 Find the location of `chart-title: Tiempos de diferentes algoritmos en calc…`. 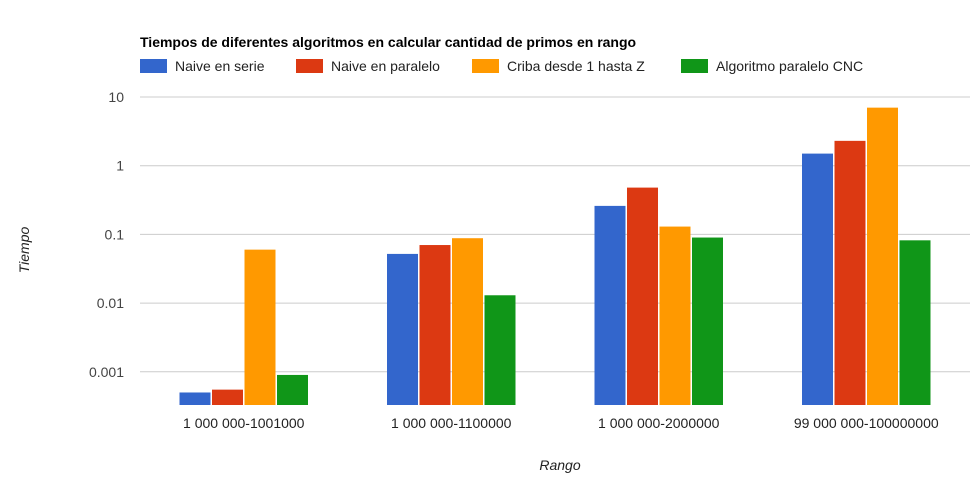

chart-title: Tiempos de diferentes algoritmos en calc… is located at coordinates (388, 42).